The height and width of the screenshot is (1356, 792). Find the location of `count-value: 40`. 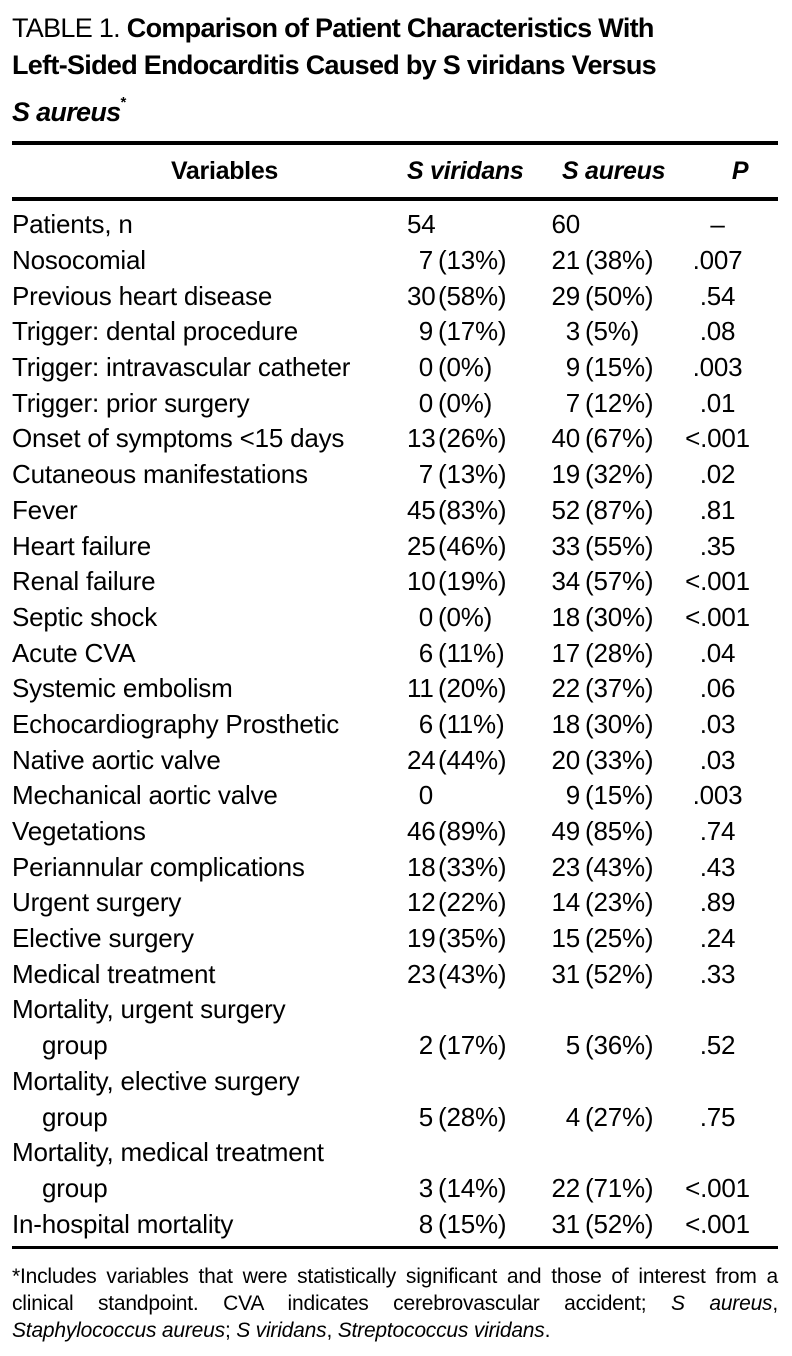

count-value: 40 is located at coordinates (565, 438).